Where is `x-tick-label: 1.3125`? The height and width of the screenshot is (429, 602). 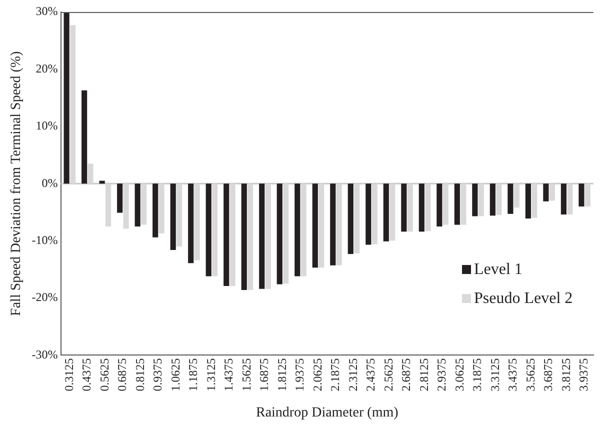
x-tick-label: 1.3125 is located at coordinates (211, 375).